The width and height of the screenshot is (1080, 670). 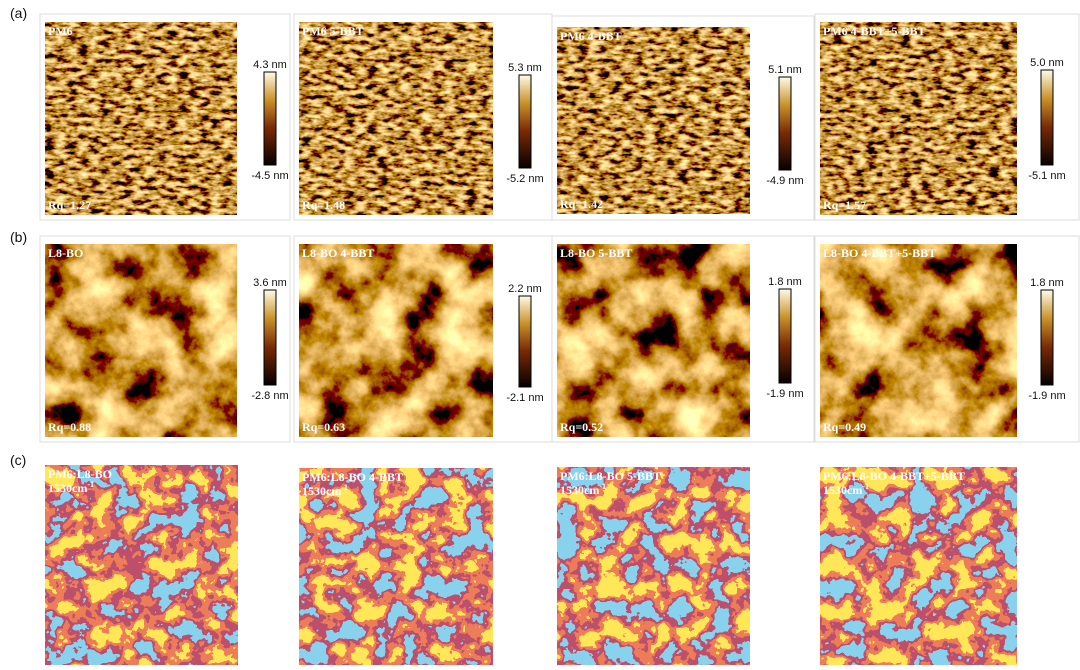 I want to click on rq-label: Rq=0.88, so click(x=69, y=427).